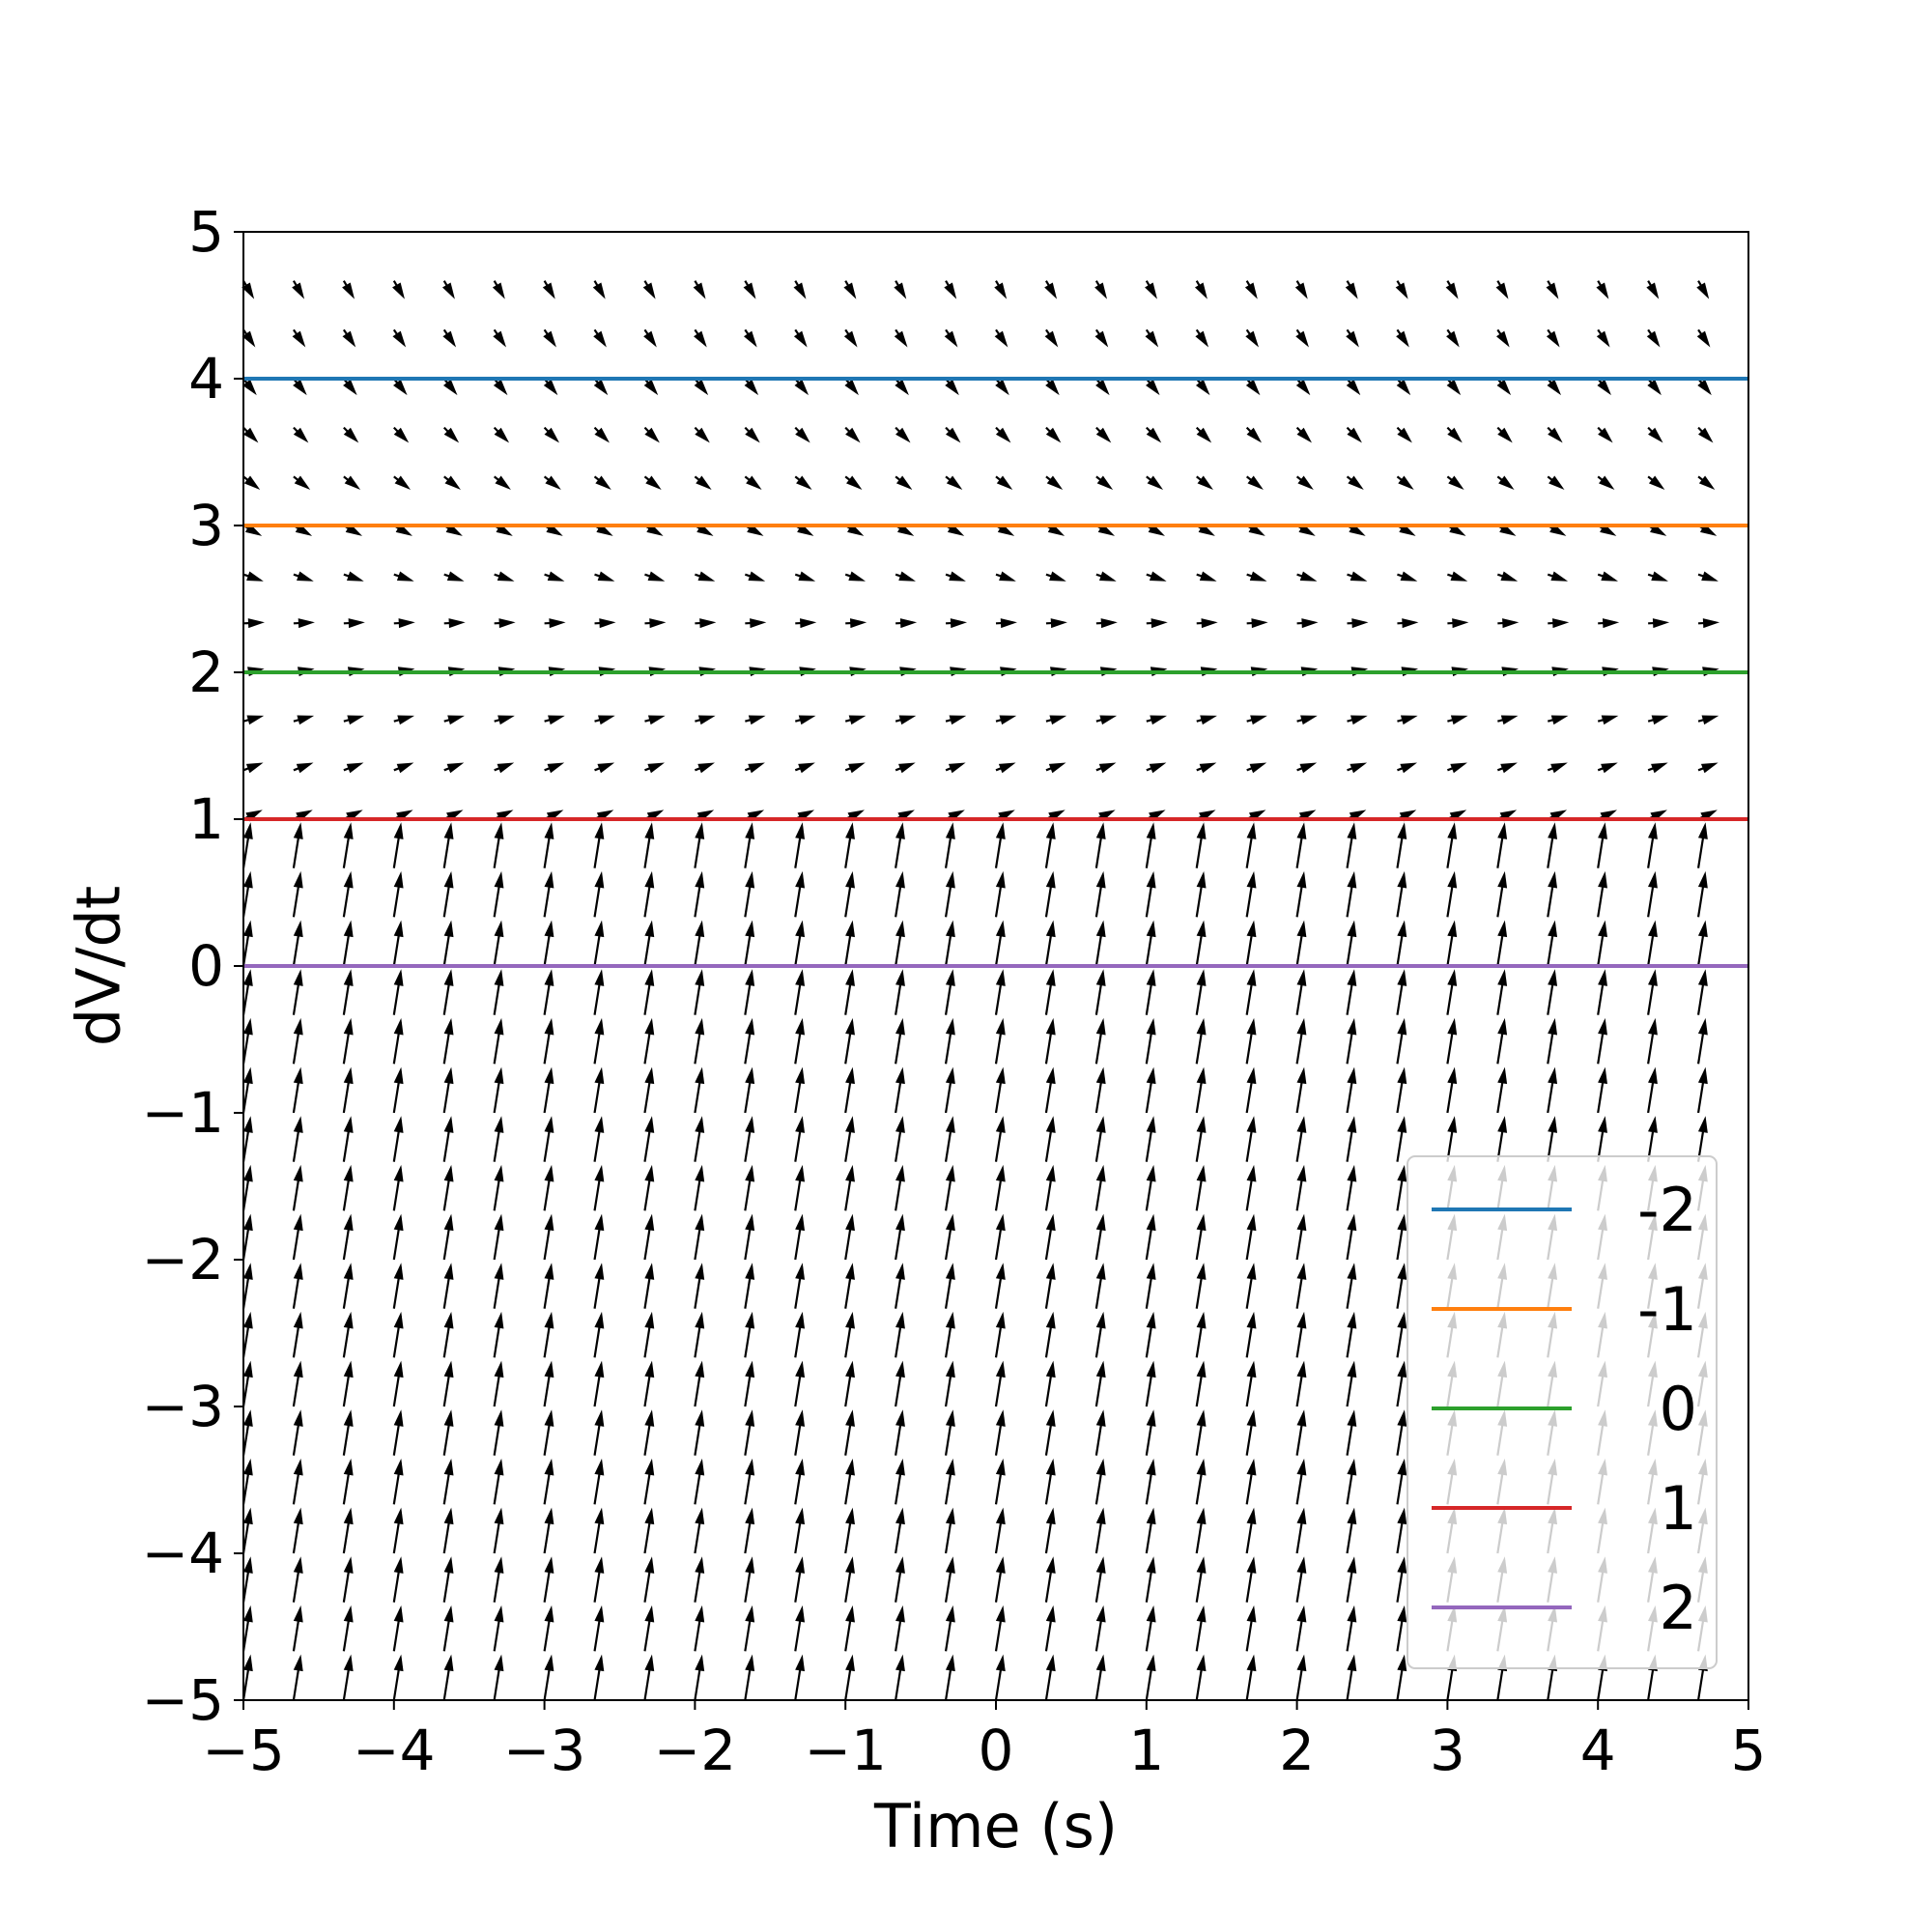 Image resolution: width=1932 pixels, height=1932 pixels. What do you see at coordinates (1562, 1412) in the screenshot?
I see `legend: -2 -1 0 1 2` at bounding box center [1562, 1412].